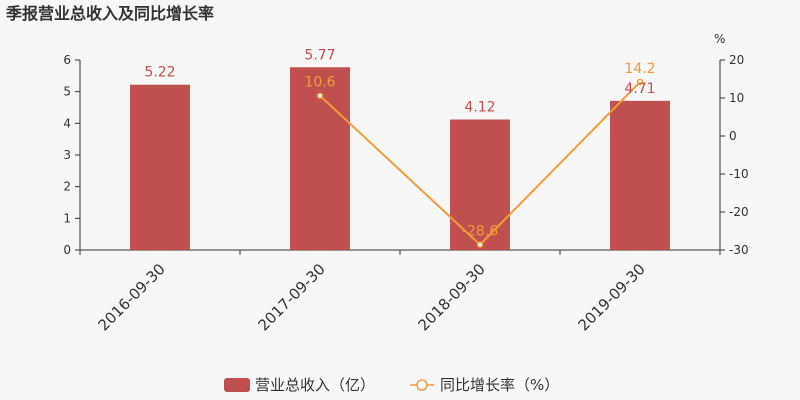 Image resolution: width=800 pixels, height=400 pixels. Describe the element at coordinates (67, 155) in the screenshot. I see `left-tick-label: 3` at that location.